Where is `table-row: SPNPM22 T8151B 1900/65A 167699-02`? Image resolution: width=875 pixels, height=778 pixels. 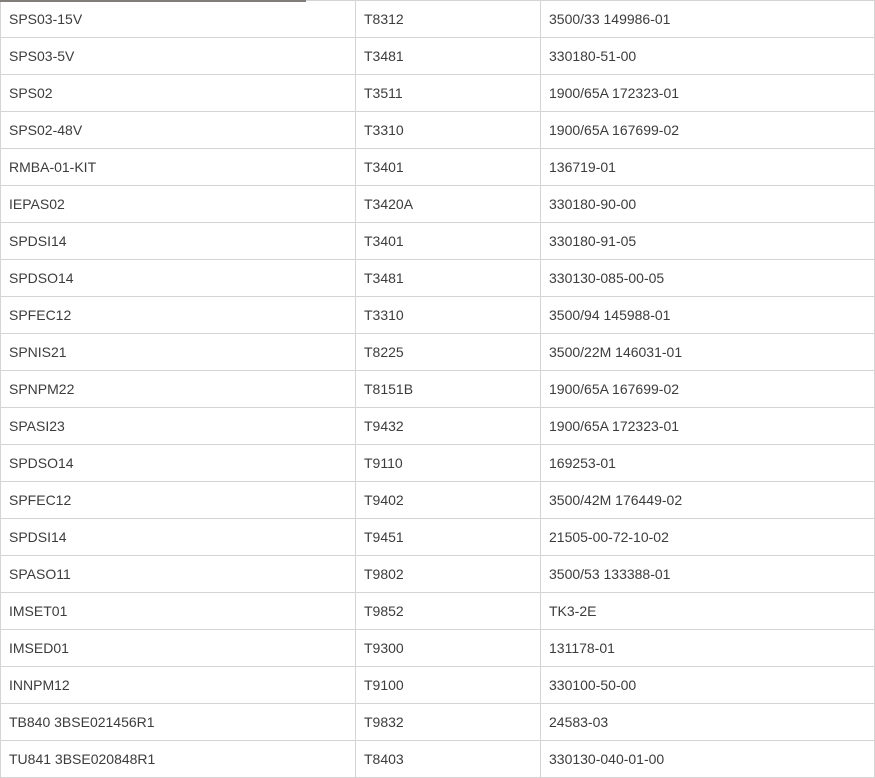 table-row: SPNPM22 T8151B 1900/65A 167699-02 is located at coordinates (437, 389).